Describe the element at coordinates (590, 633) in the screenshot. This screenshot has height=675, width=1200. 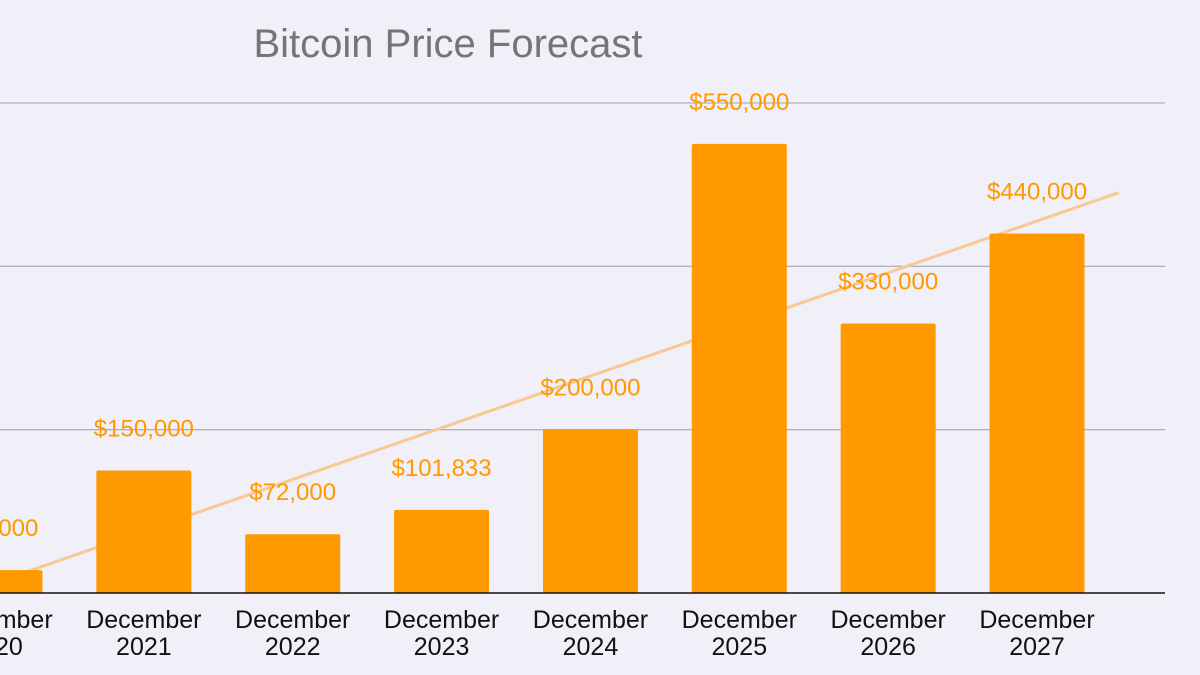
I see `x-tick-label-4: December 2024` at that location.